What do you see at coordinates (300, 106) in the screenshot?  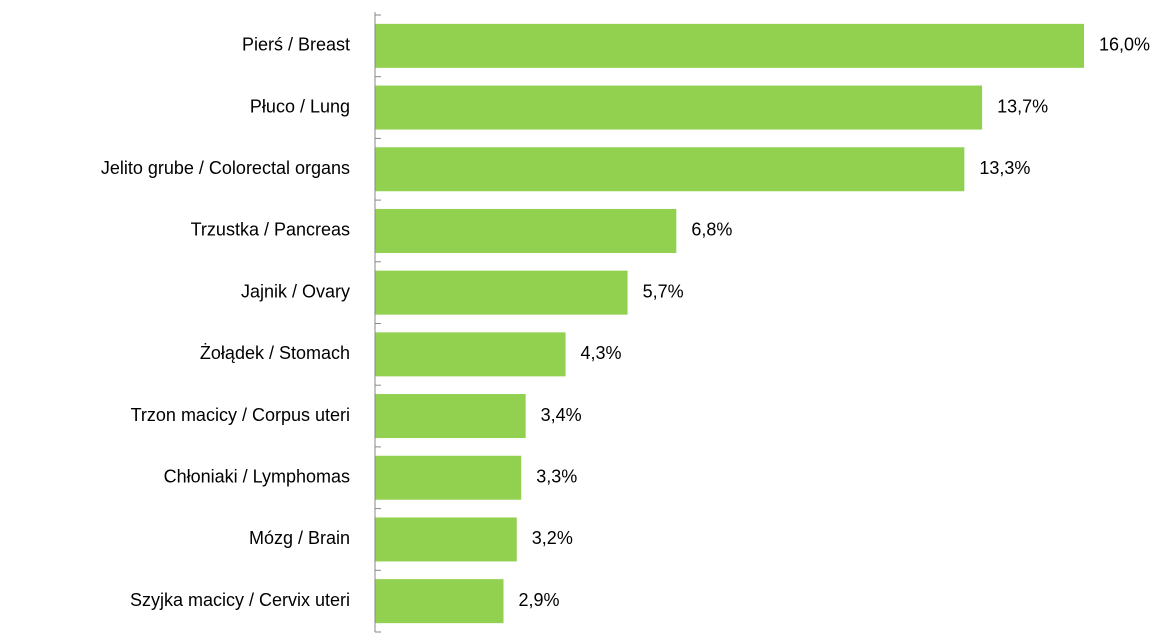 I see `category-label: Płuco / Lung` at bounding box center [300, 106].